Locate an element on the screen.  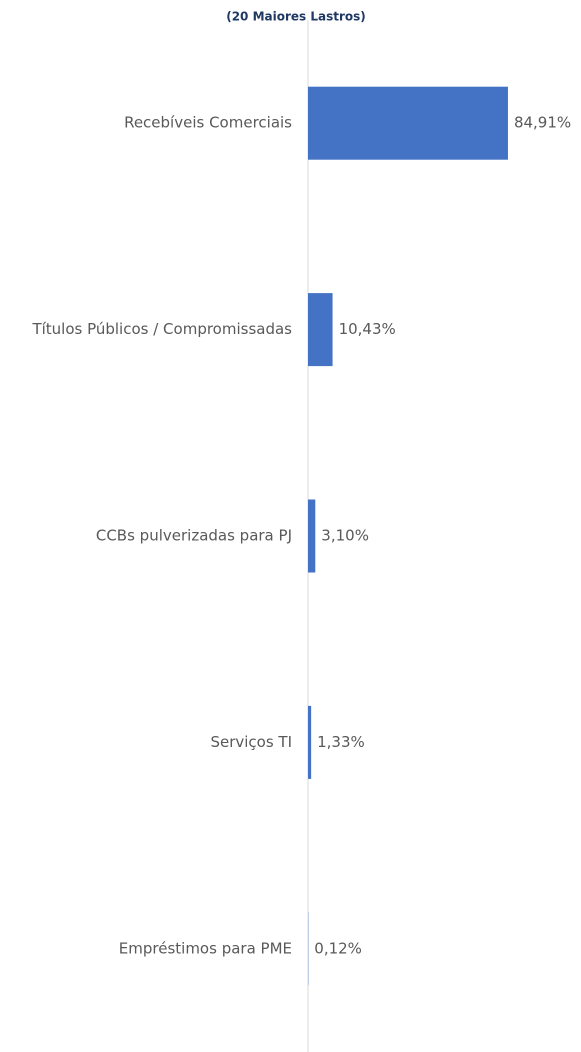
category-label: CCBs pulverizadas para PJ is located at coordinates (194, 536).